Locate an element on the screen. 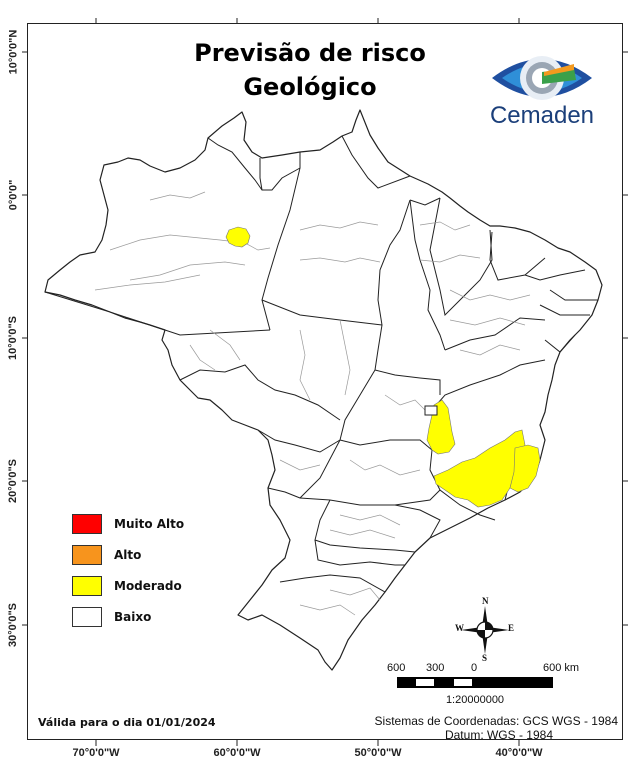 The image size is (642, 768). legend-item-muito-alto: Muito Alto is located at coordinates (128, 523).